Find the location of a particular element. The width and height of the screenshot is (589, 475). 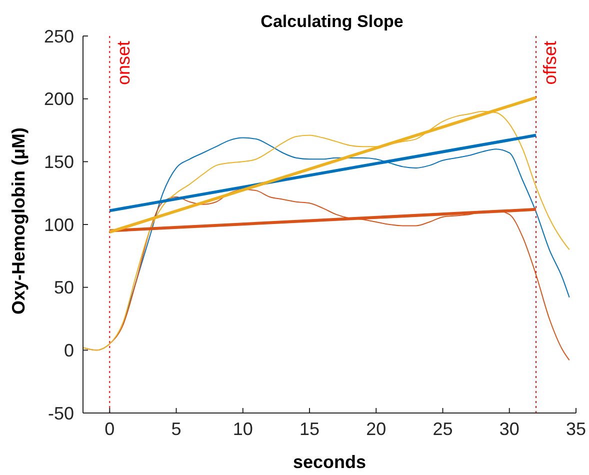

x-tick-label: 15 is located at coordinates (310, 428).